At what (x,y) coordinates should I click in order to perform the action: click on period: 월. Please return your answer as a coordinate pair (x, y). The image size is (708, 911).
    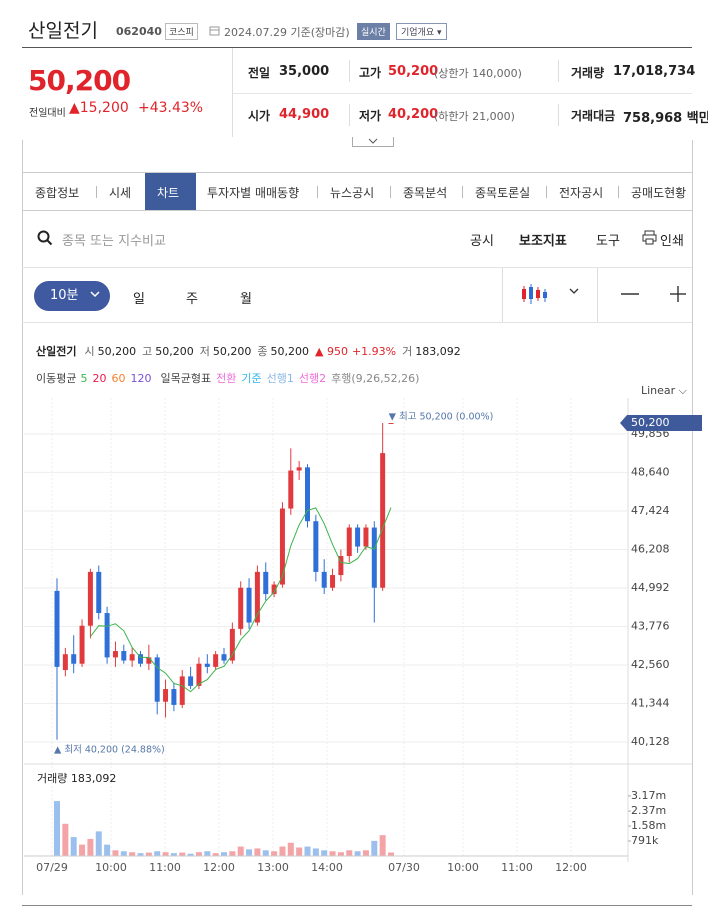
    Looking at the image, I should click on (246, 299).